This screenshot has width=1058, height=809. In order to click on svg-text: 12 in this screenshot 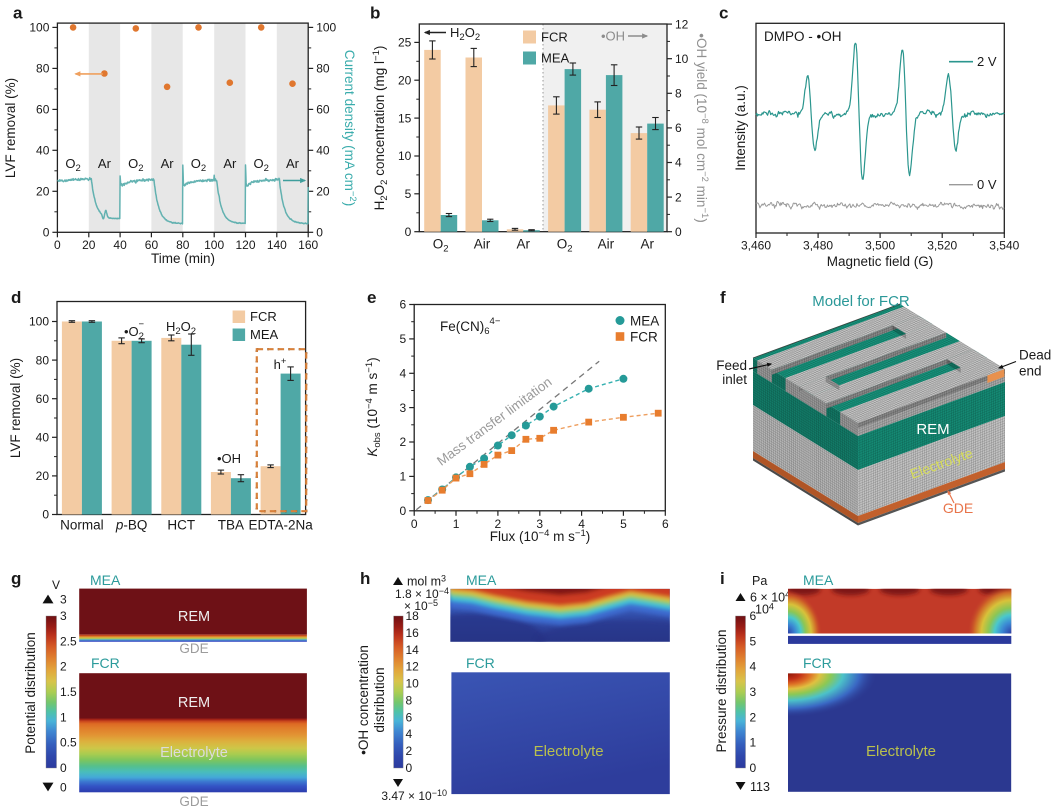, I will do `click(682, 24)`.